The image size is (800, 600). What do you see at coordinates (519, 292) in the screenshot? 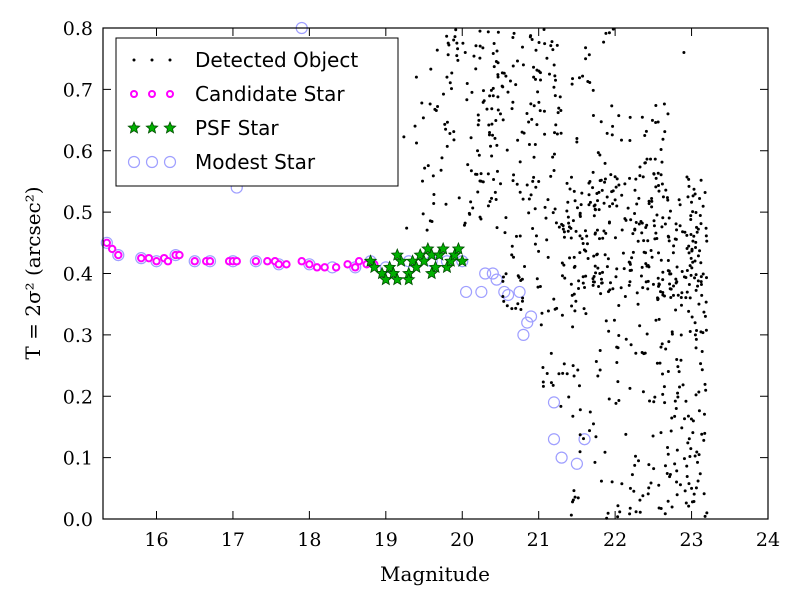
I see `modest-star-point` at bounding box center [519, 292].